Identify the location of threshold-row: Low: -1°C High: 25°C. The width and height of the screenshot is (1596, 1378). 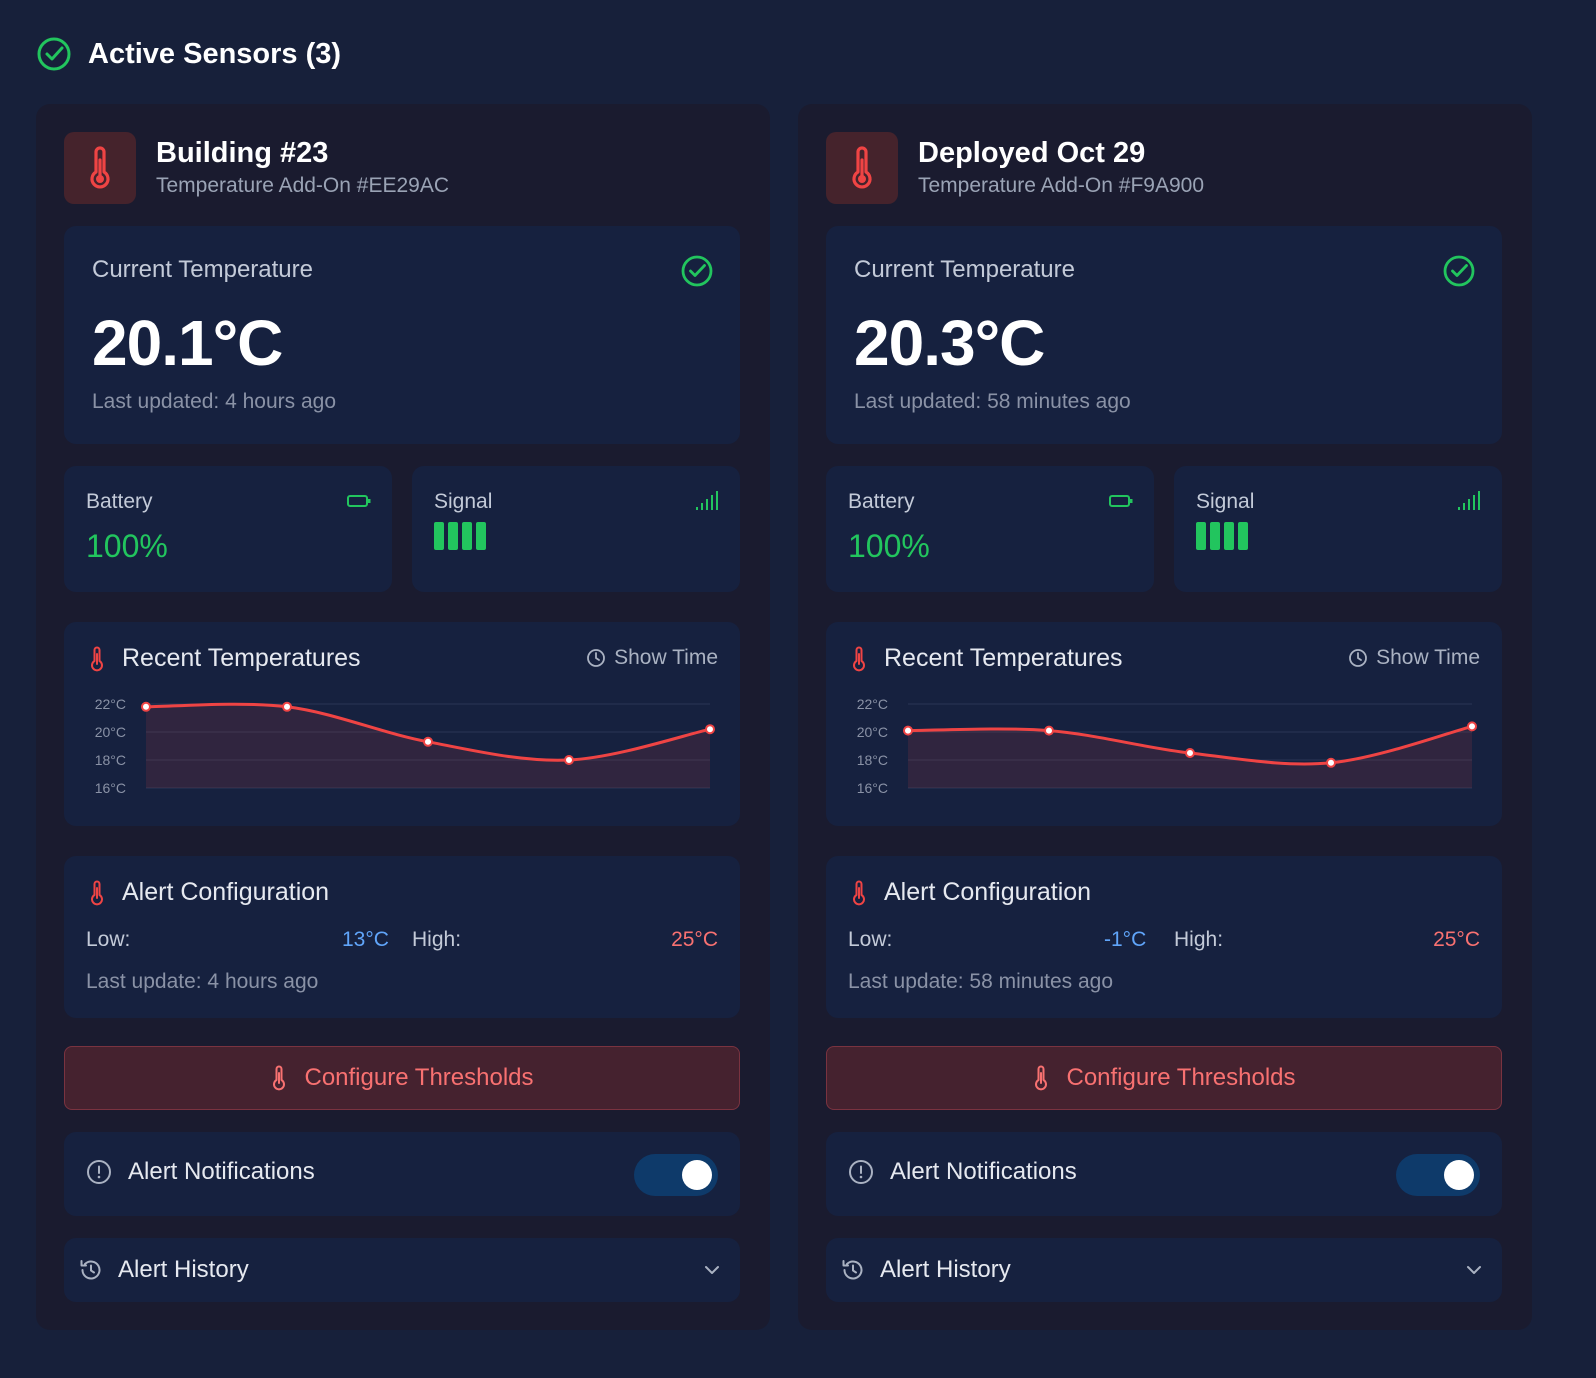
(1164, 943).